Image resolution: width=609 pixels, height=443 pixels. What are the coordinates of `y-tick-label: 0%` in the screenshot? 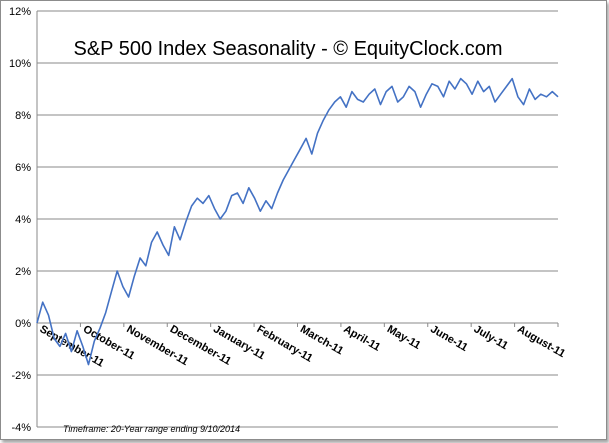 It's located at (23, 324).